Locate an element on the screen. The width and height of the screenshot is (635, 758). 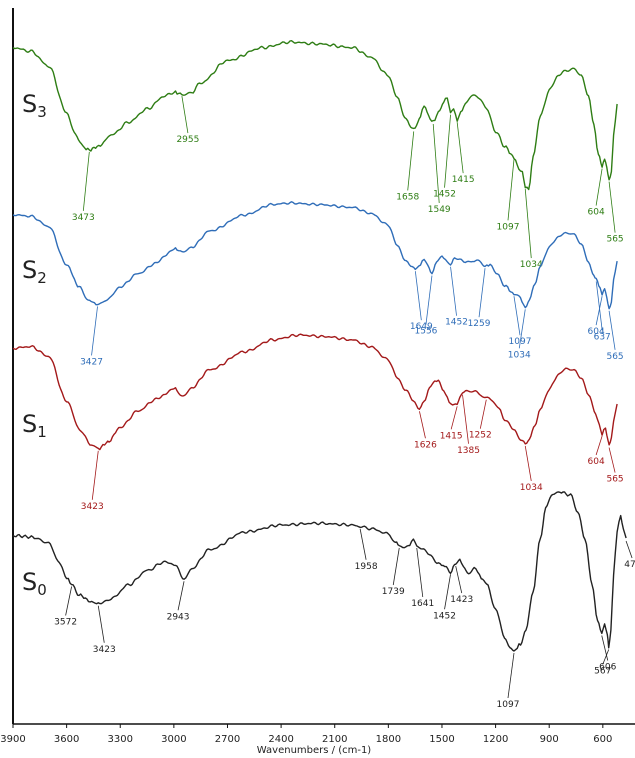
peak-label: 1641 is located at coordinates (422, 604).